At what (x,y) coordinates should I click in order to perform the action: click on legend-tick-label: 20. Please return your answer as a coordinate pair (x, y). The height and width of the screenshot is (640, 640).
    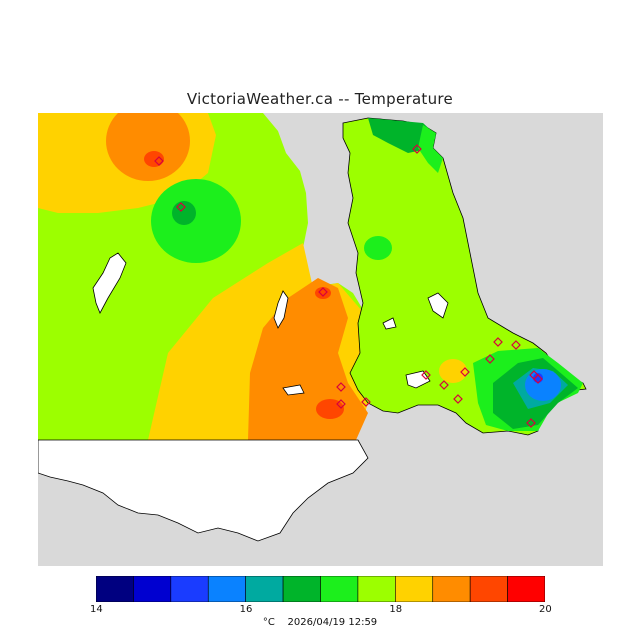
    Looking at the image, I should click on (545, 609).